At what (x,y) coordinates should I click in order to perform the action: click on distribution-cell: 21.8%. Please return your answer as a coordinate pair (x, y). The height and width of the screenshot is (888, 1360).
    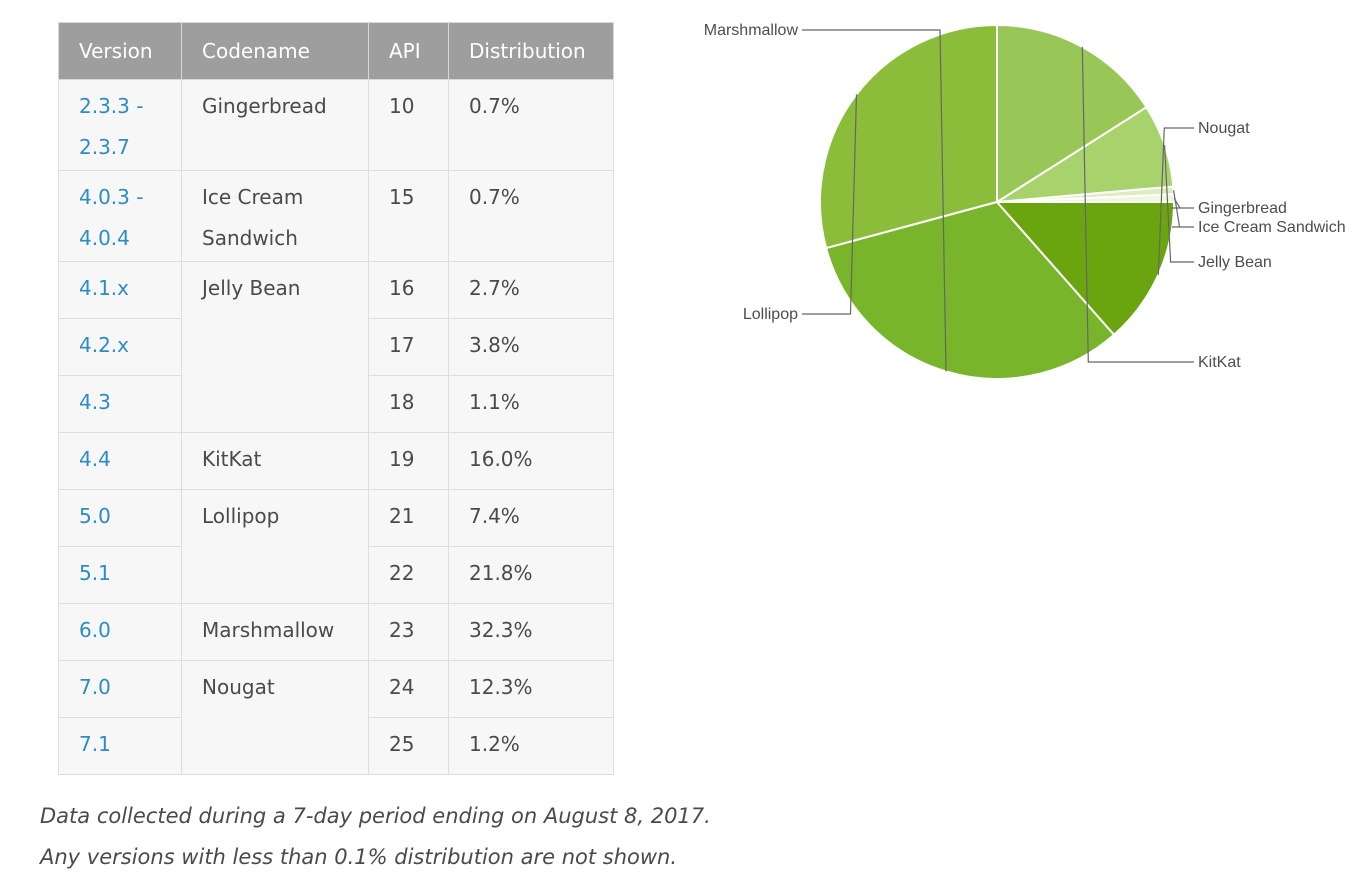
    Looking at the image, I should click on (531, 575).